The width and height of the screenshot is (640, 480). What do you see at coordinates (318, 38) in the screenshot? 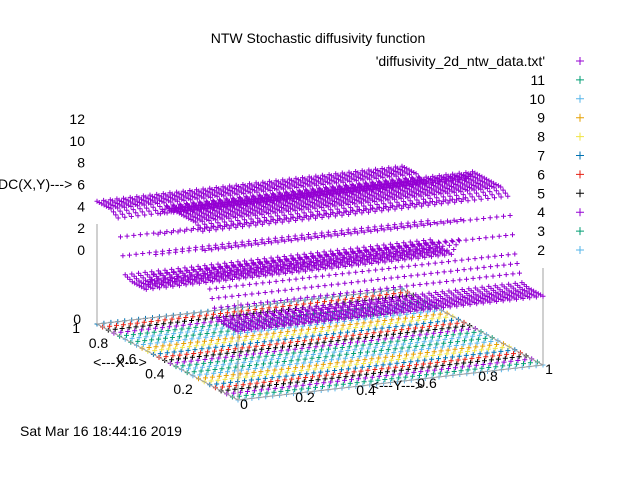
I see `chart-title: NTW Stochastic diffusivity function` at bounding box center [318, 38].